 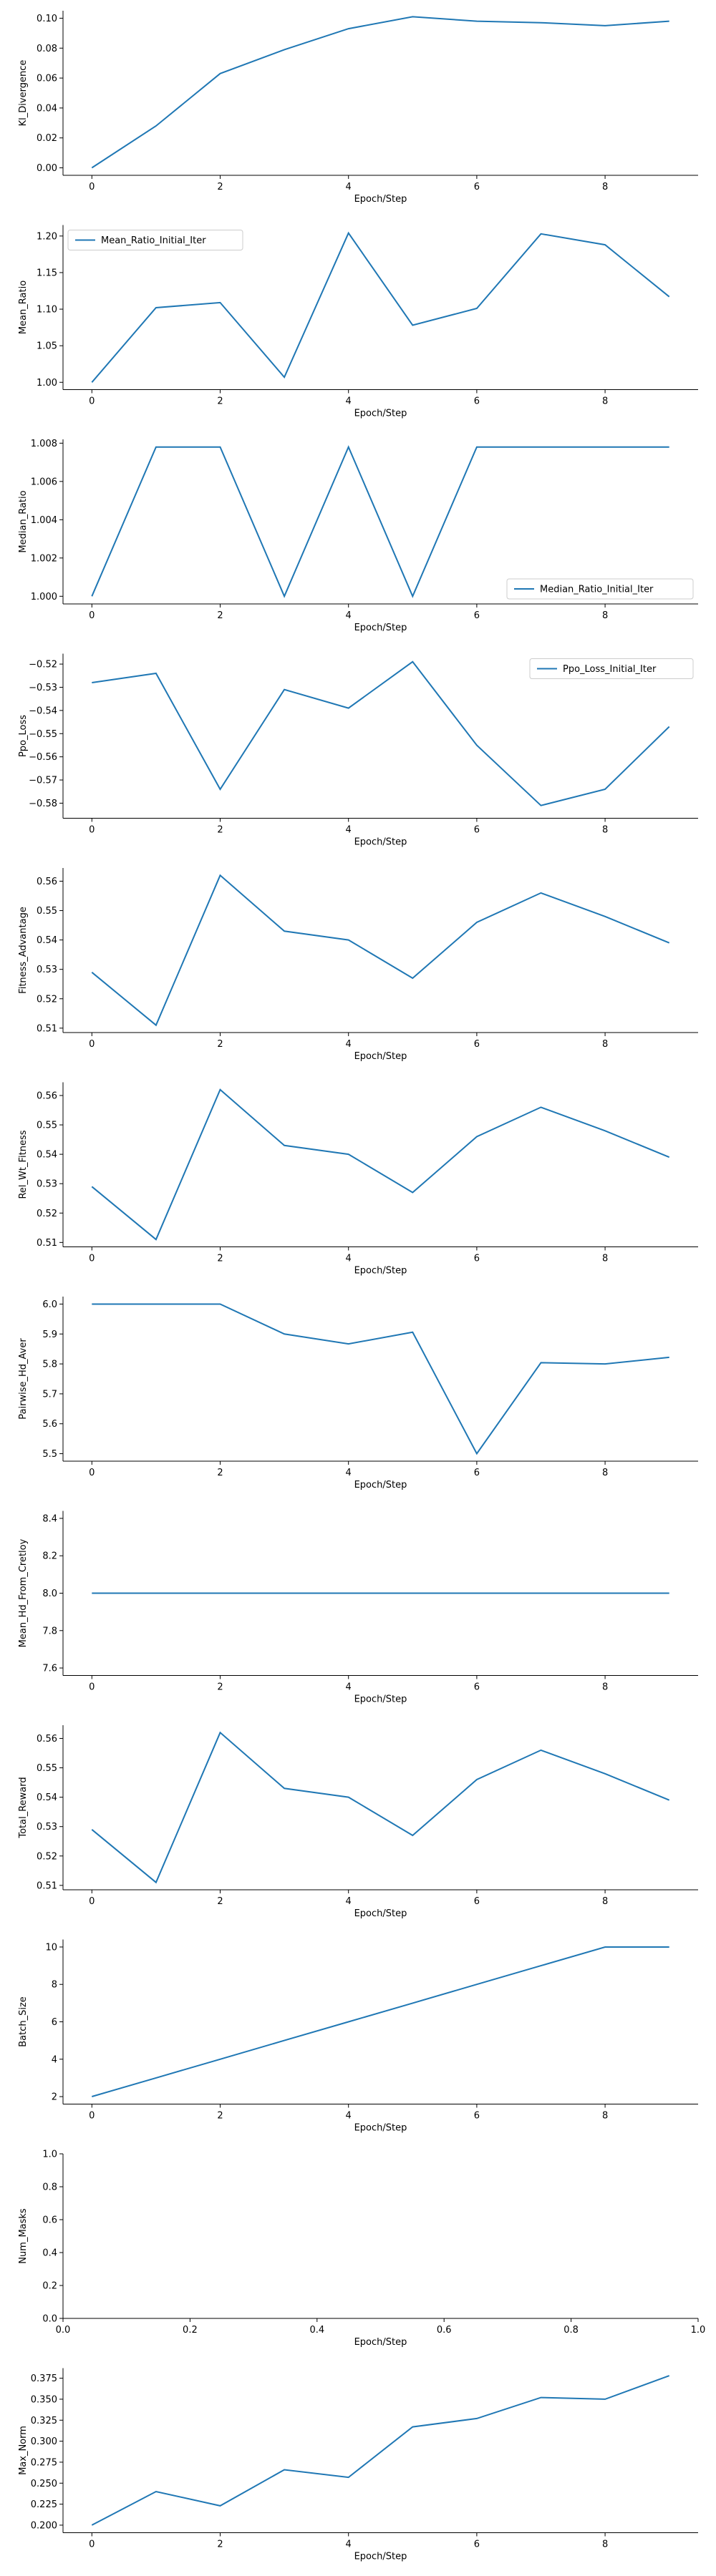 I want to click on y-tick-label: 8.2, so click(x=49, y=1556).